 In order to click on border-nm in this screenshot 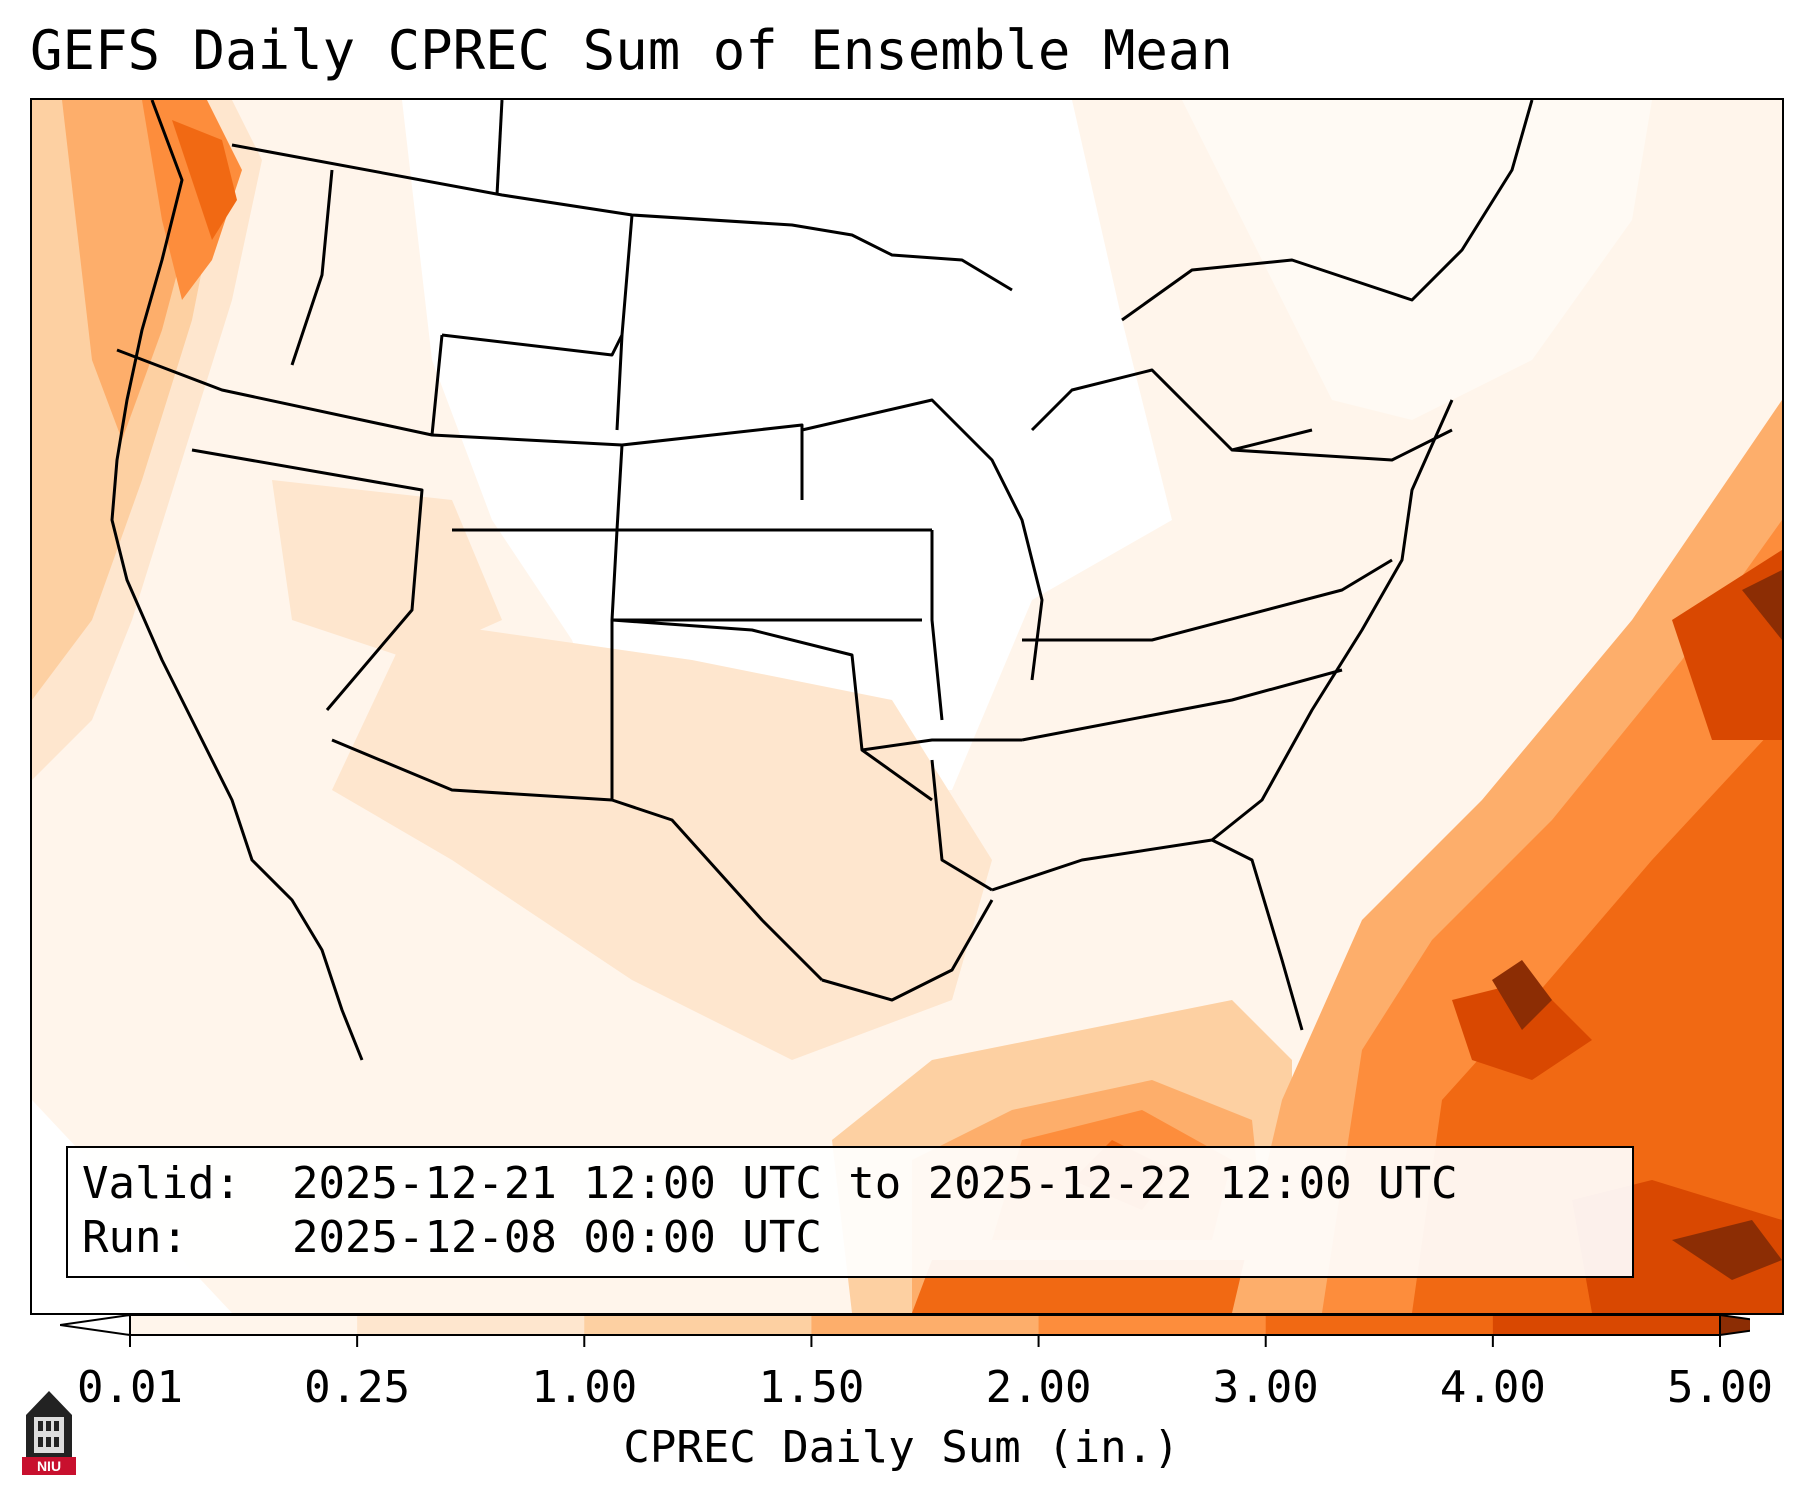, I will do `click(472, 711)`.